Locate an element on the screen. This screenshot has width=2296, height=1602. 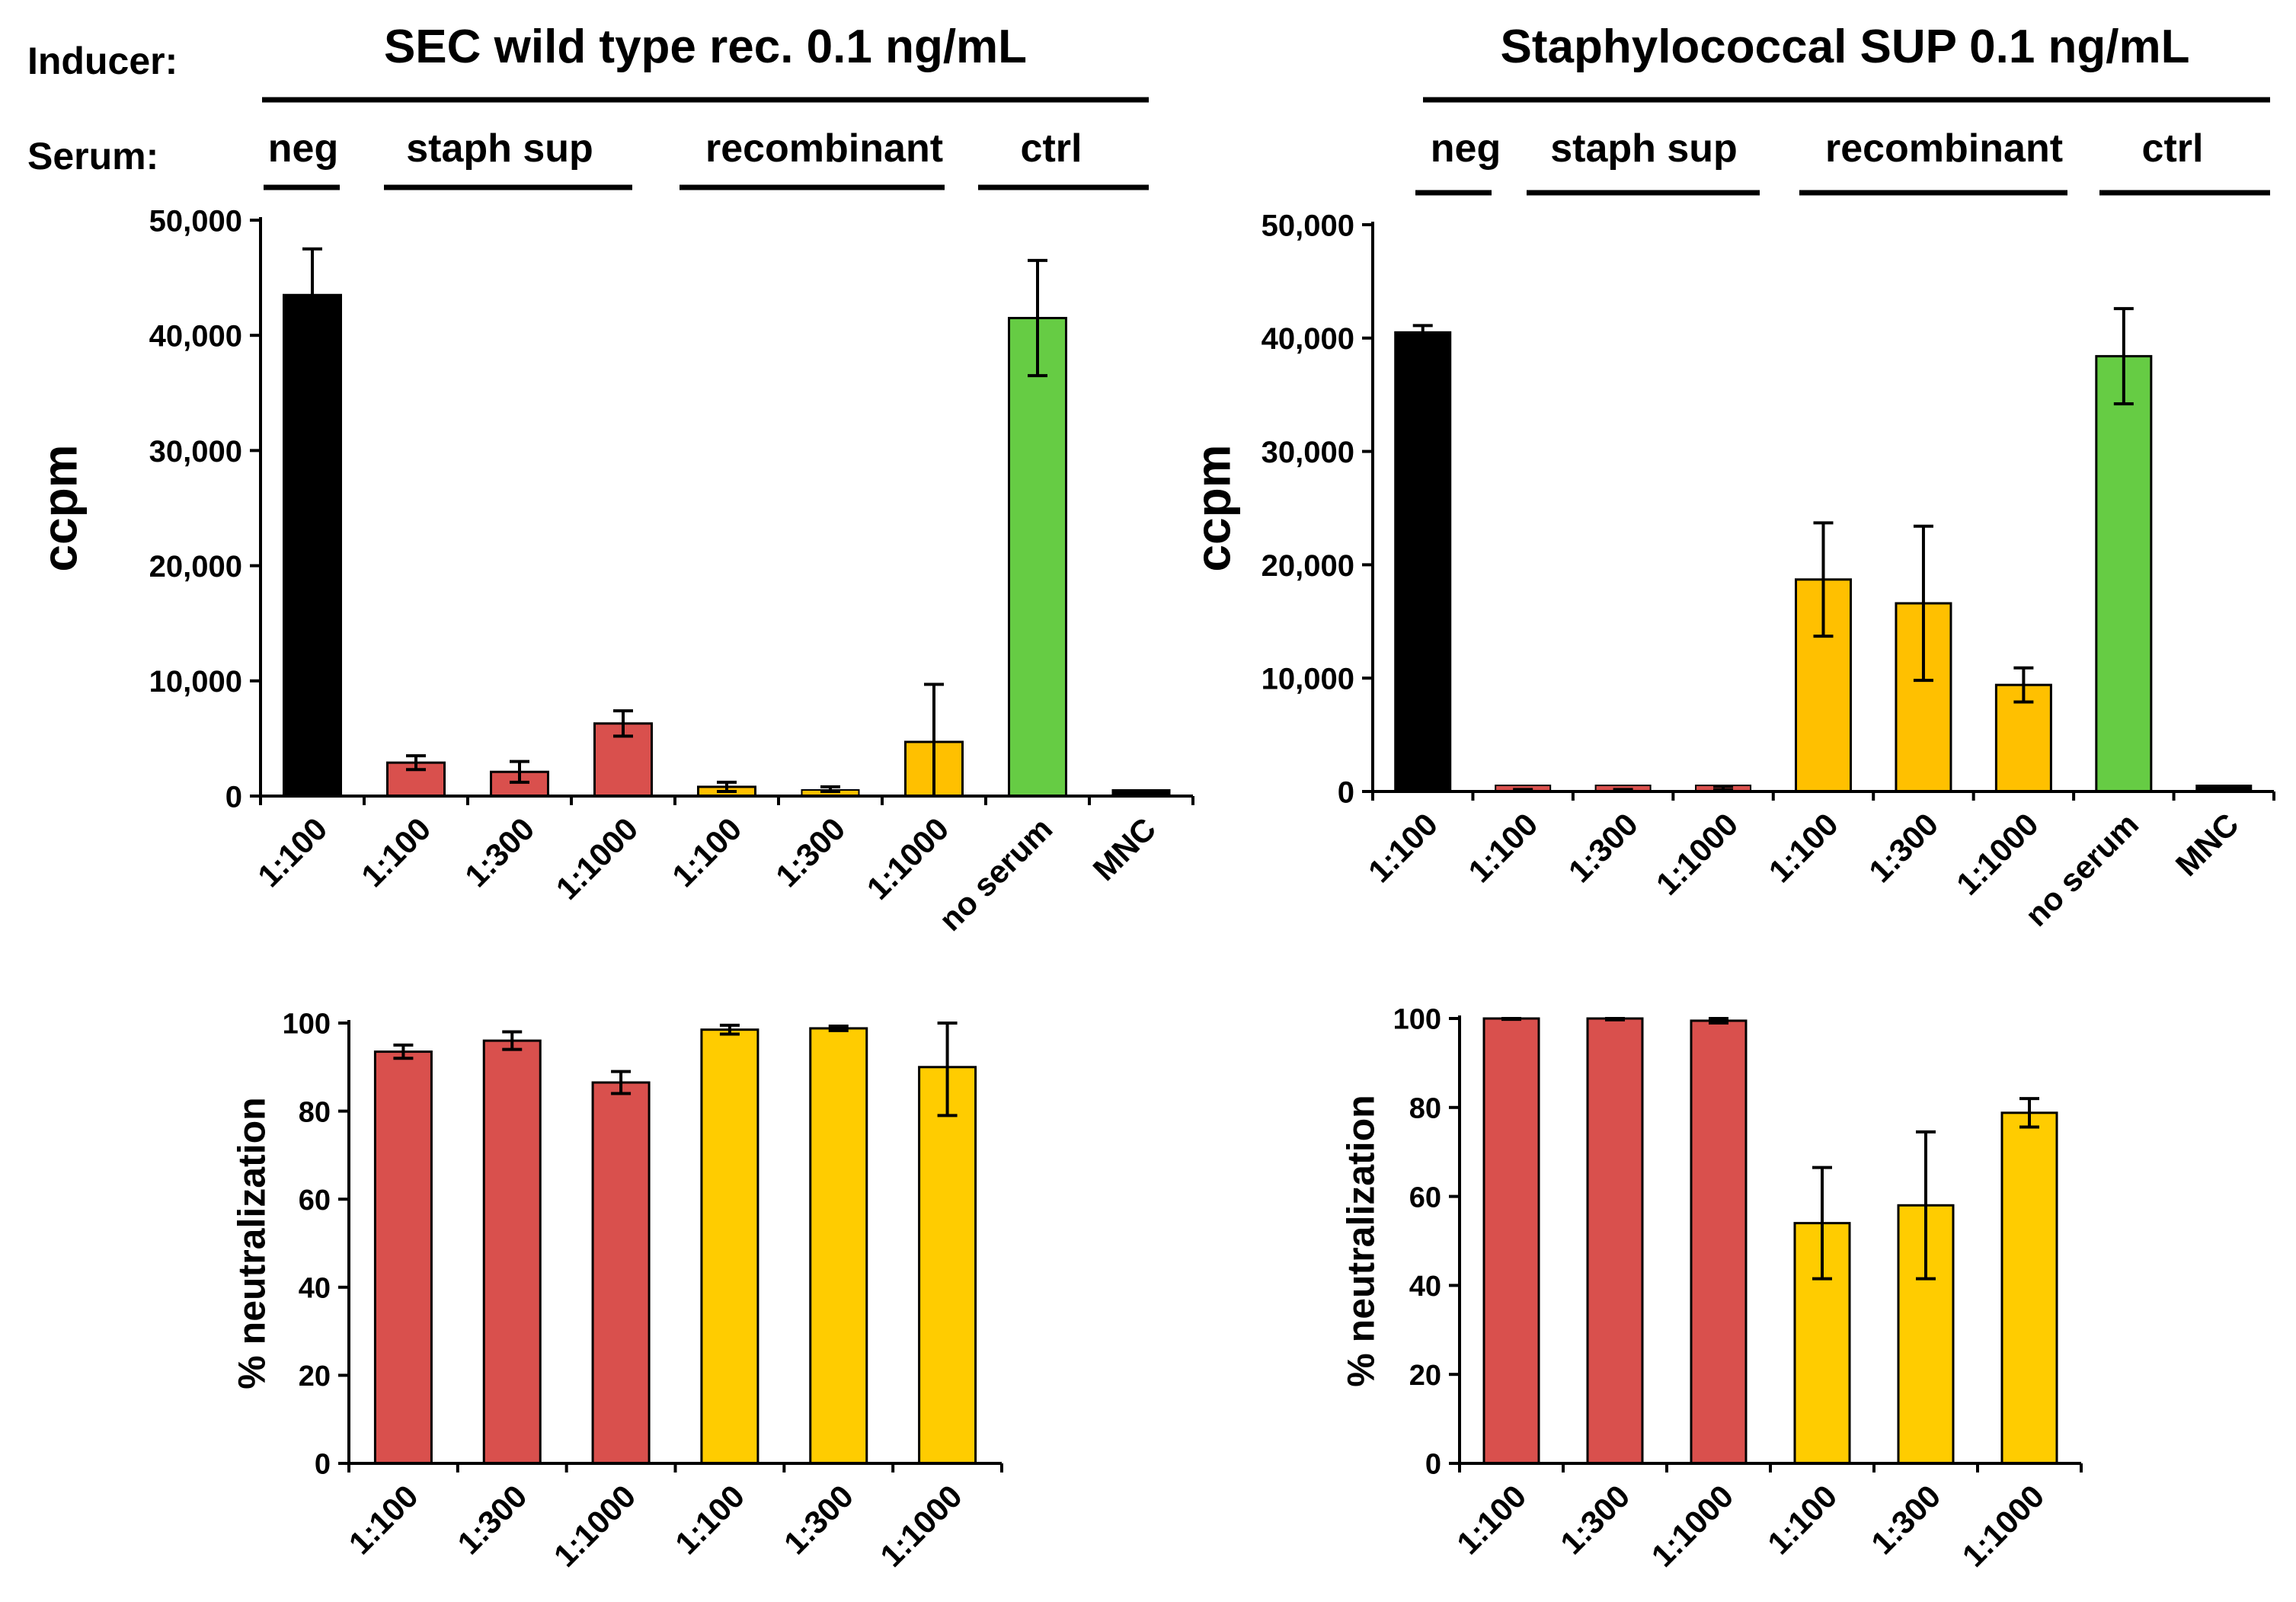
right-inducer-title: Staphylococcal SUP 0.1 ng/mL is located at coordinates (1844, 47).